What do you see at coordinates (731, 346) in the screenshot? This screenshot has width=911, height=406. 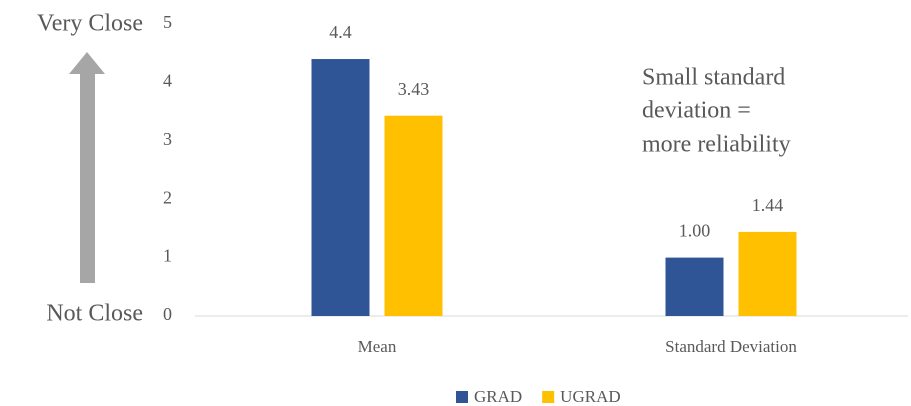 I see `x-tick-label: Standard Deviation` at bounding box center [731, 346].